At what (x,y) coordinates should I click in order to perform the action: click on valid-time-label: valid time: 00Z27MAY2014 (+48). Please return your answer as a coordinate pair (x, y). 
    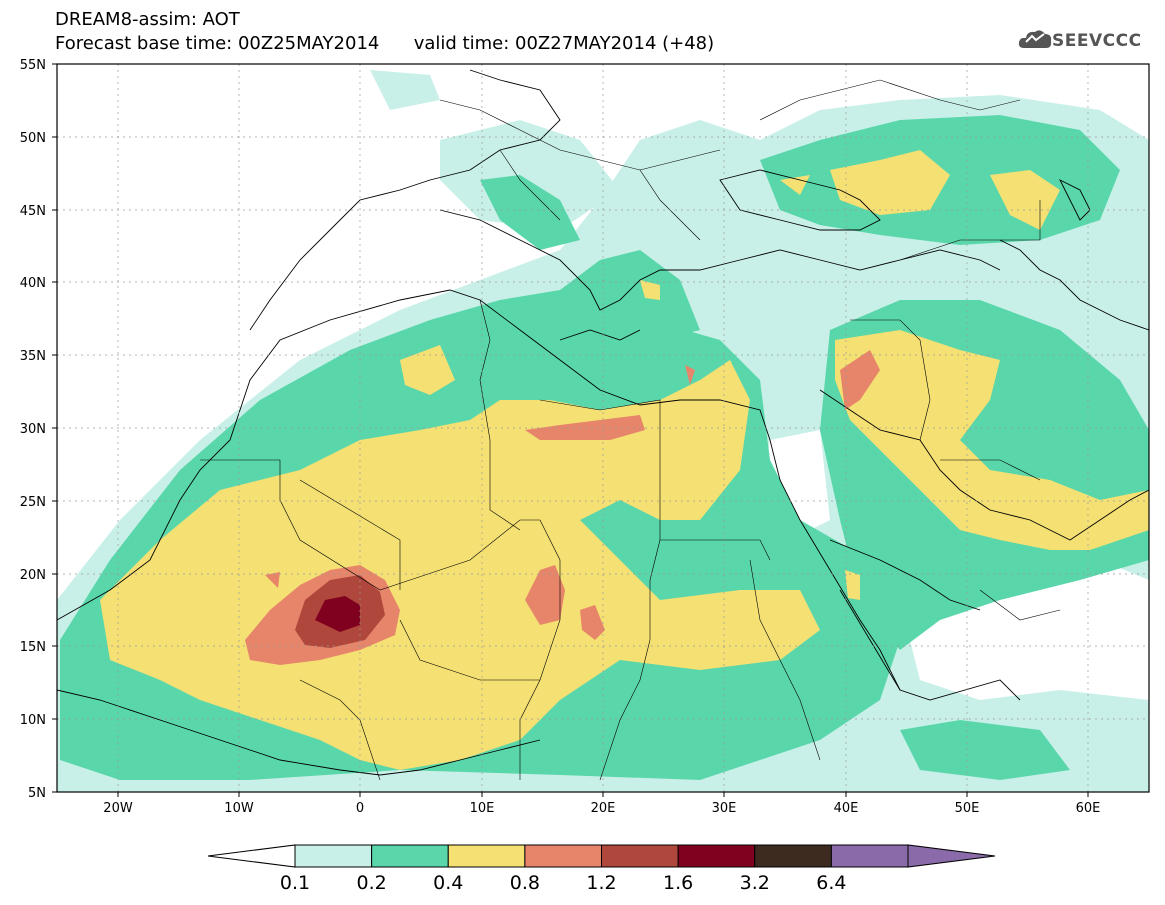
    Looking at the image, I should click on (564, 43).